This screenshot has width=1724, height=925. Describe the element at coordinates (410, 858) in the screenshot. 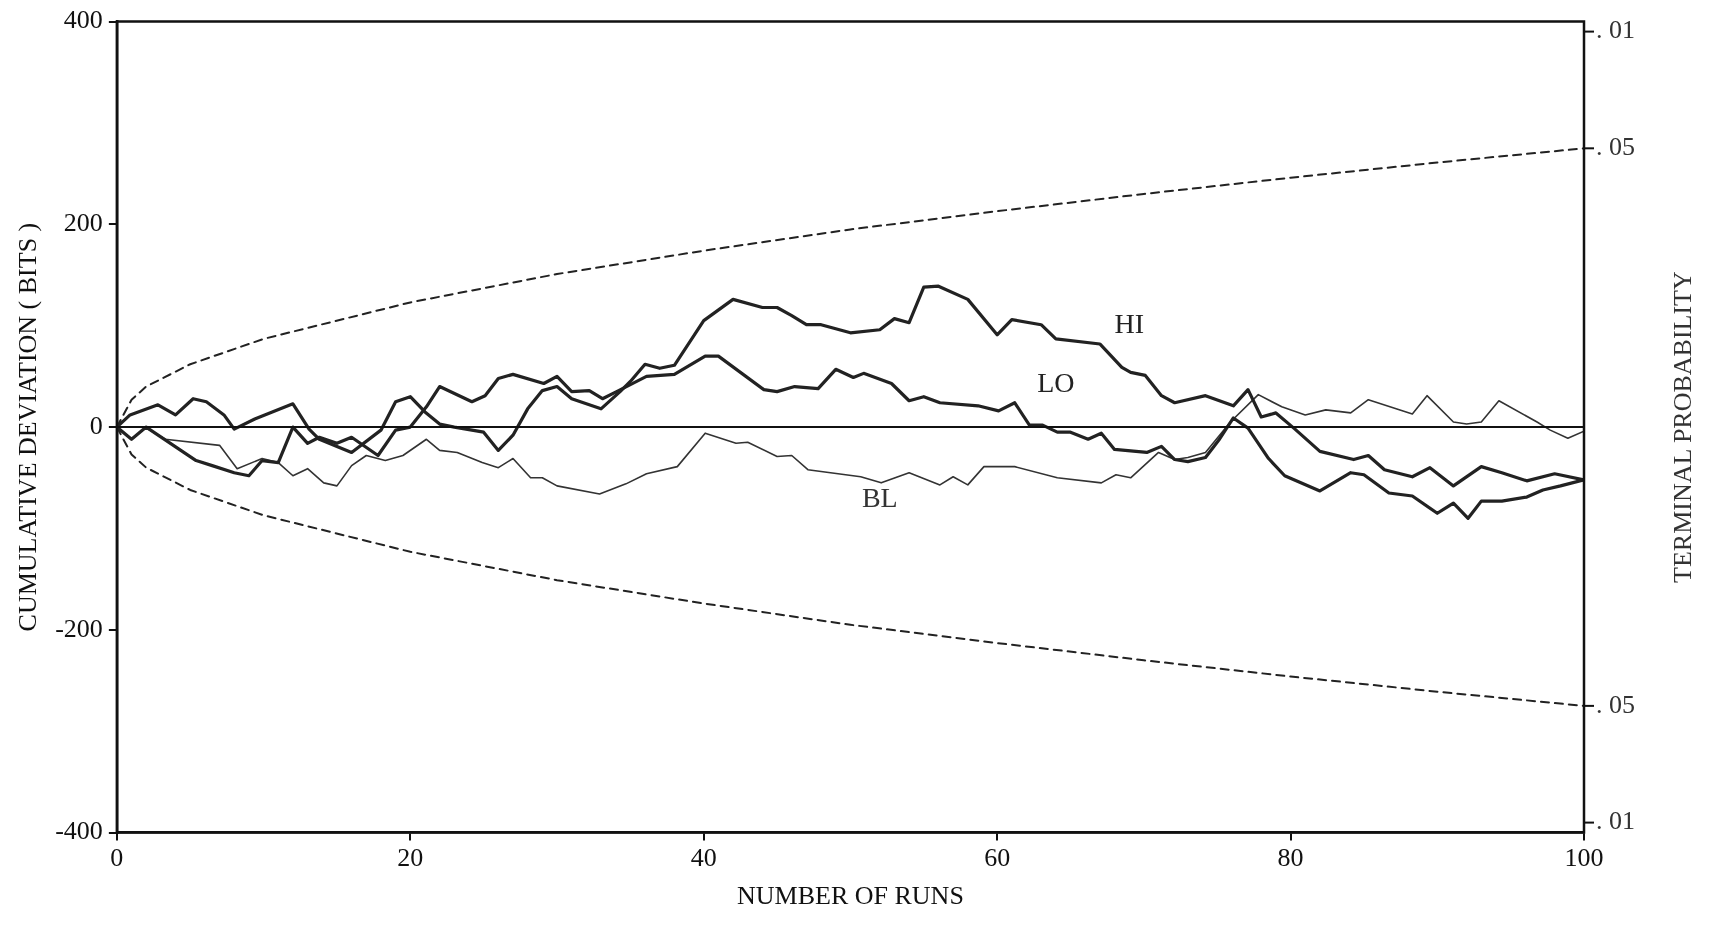

I see `x-tick-label: 20` at that location.